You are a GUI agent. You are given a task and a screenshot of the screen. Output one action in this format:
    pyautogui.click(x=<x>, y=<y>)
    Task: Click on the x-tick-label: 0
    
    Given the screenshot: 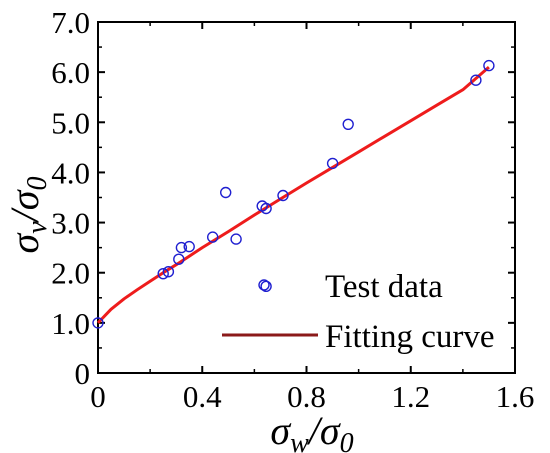 What is the action you would take?
    pyautogui.click(x=98, y=396)
    